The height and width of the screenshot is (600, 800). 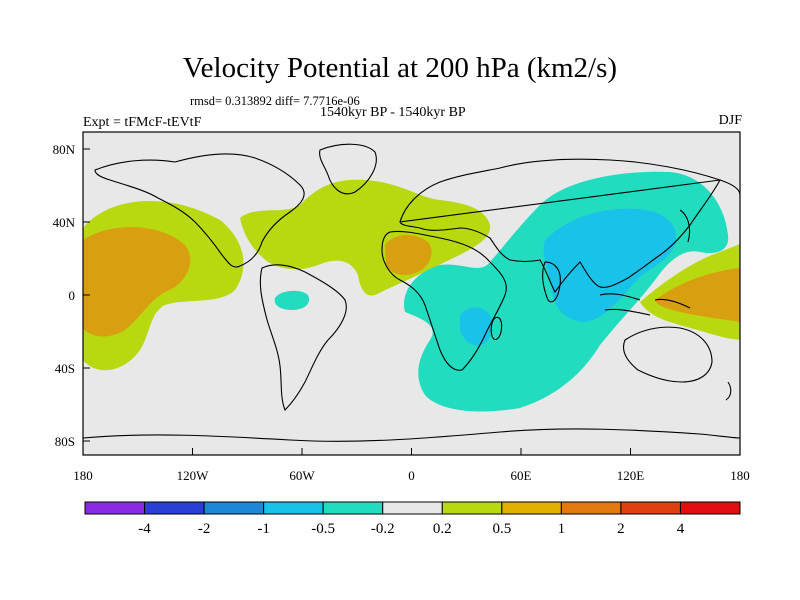 I want to click on y-tick-label: 80N, so click(x=64, y=149).